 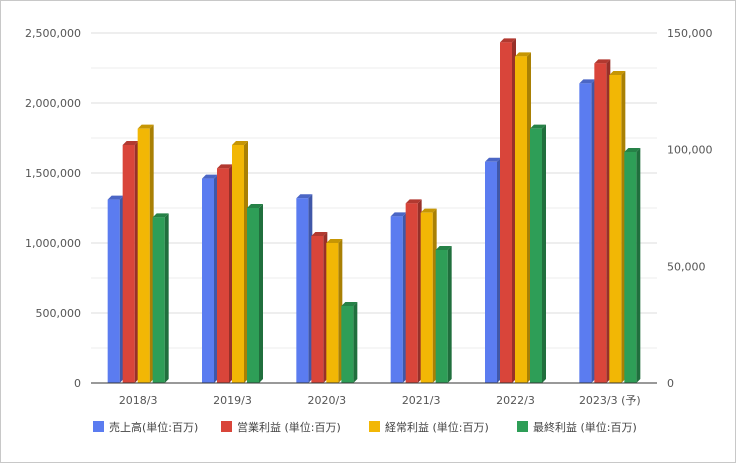 I want to click on left-tick-label: 1,000,000, so click(x=53, y=243).